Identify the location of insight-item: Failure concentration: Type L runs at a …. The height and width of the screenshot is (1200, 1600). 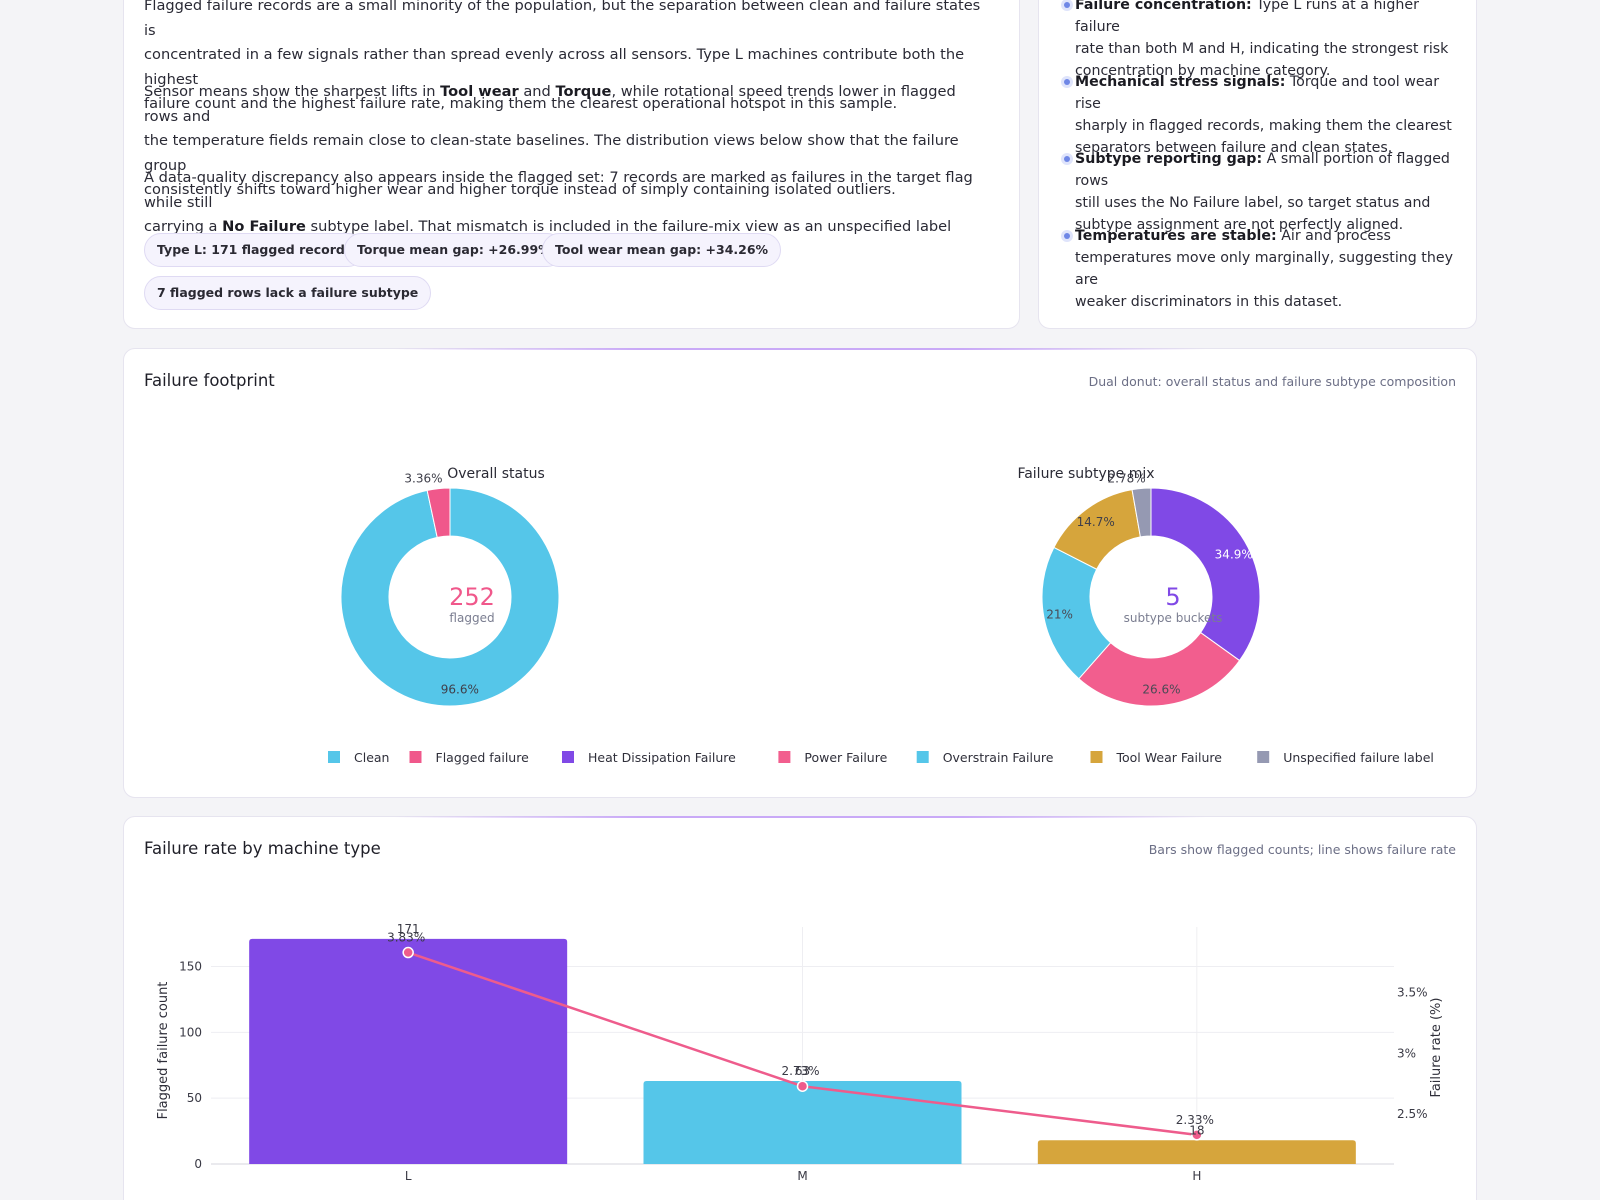
(1261, 41).